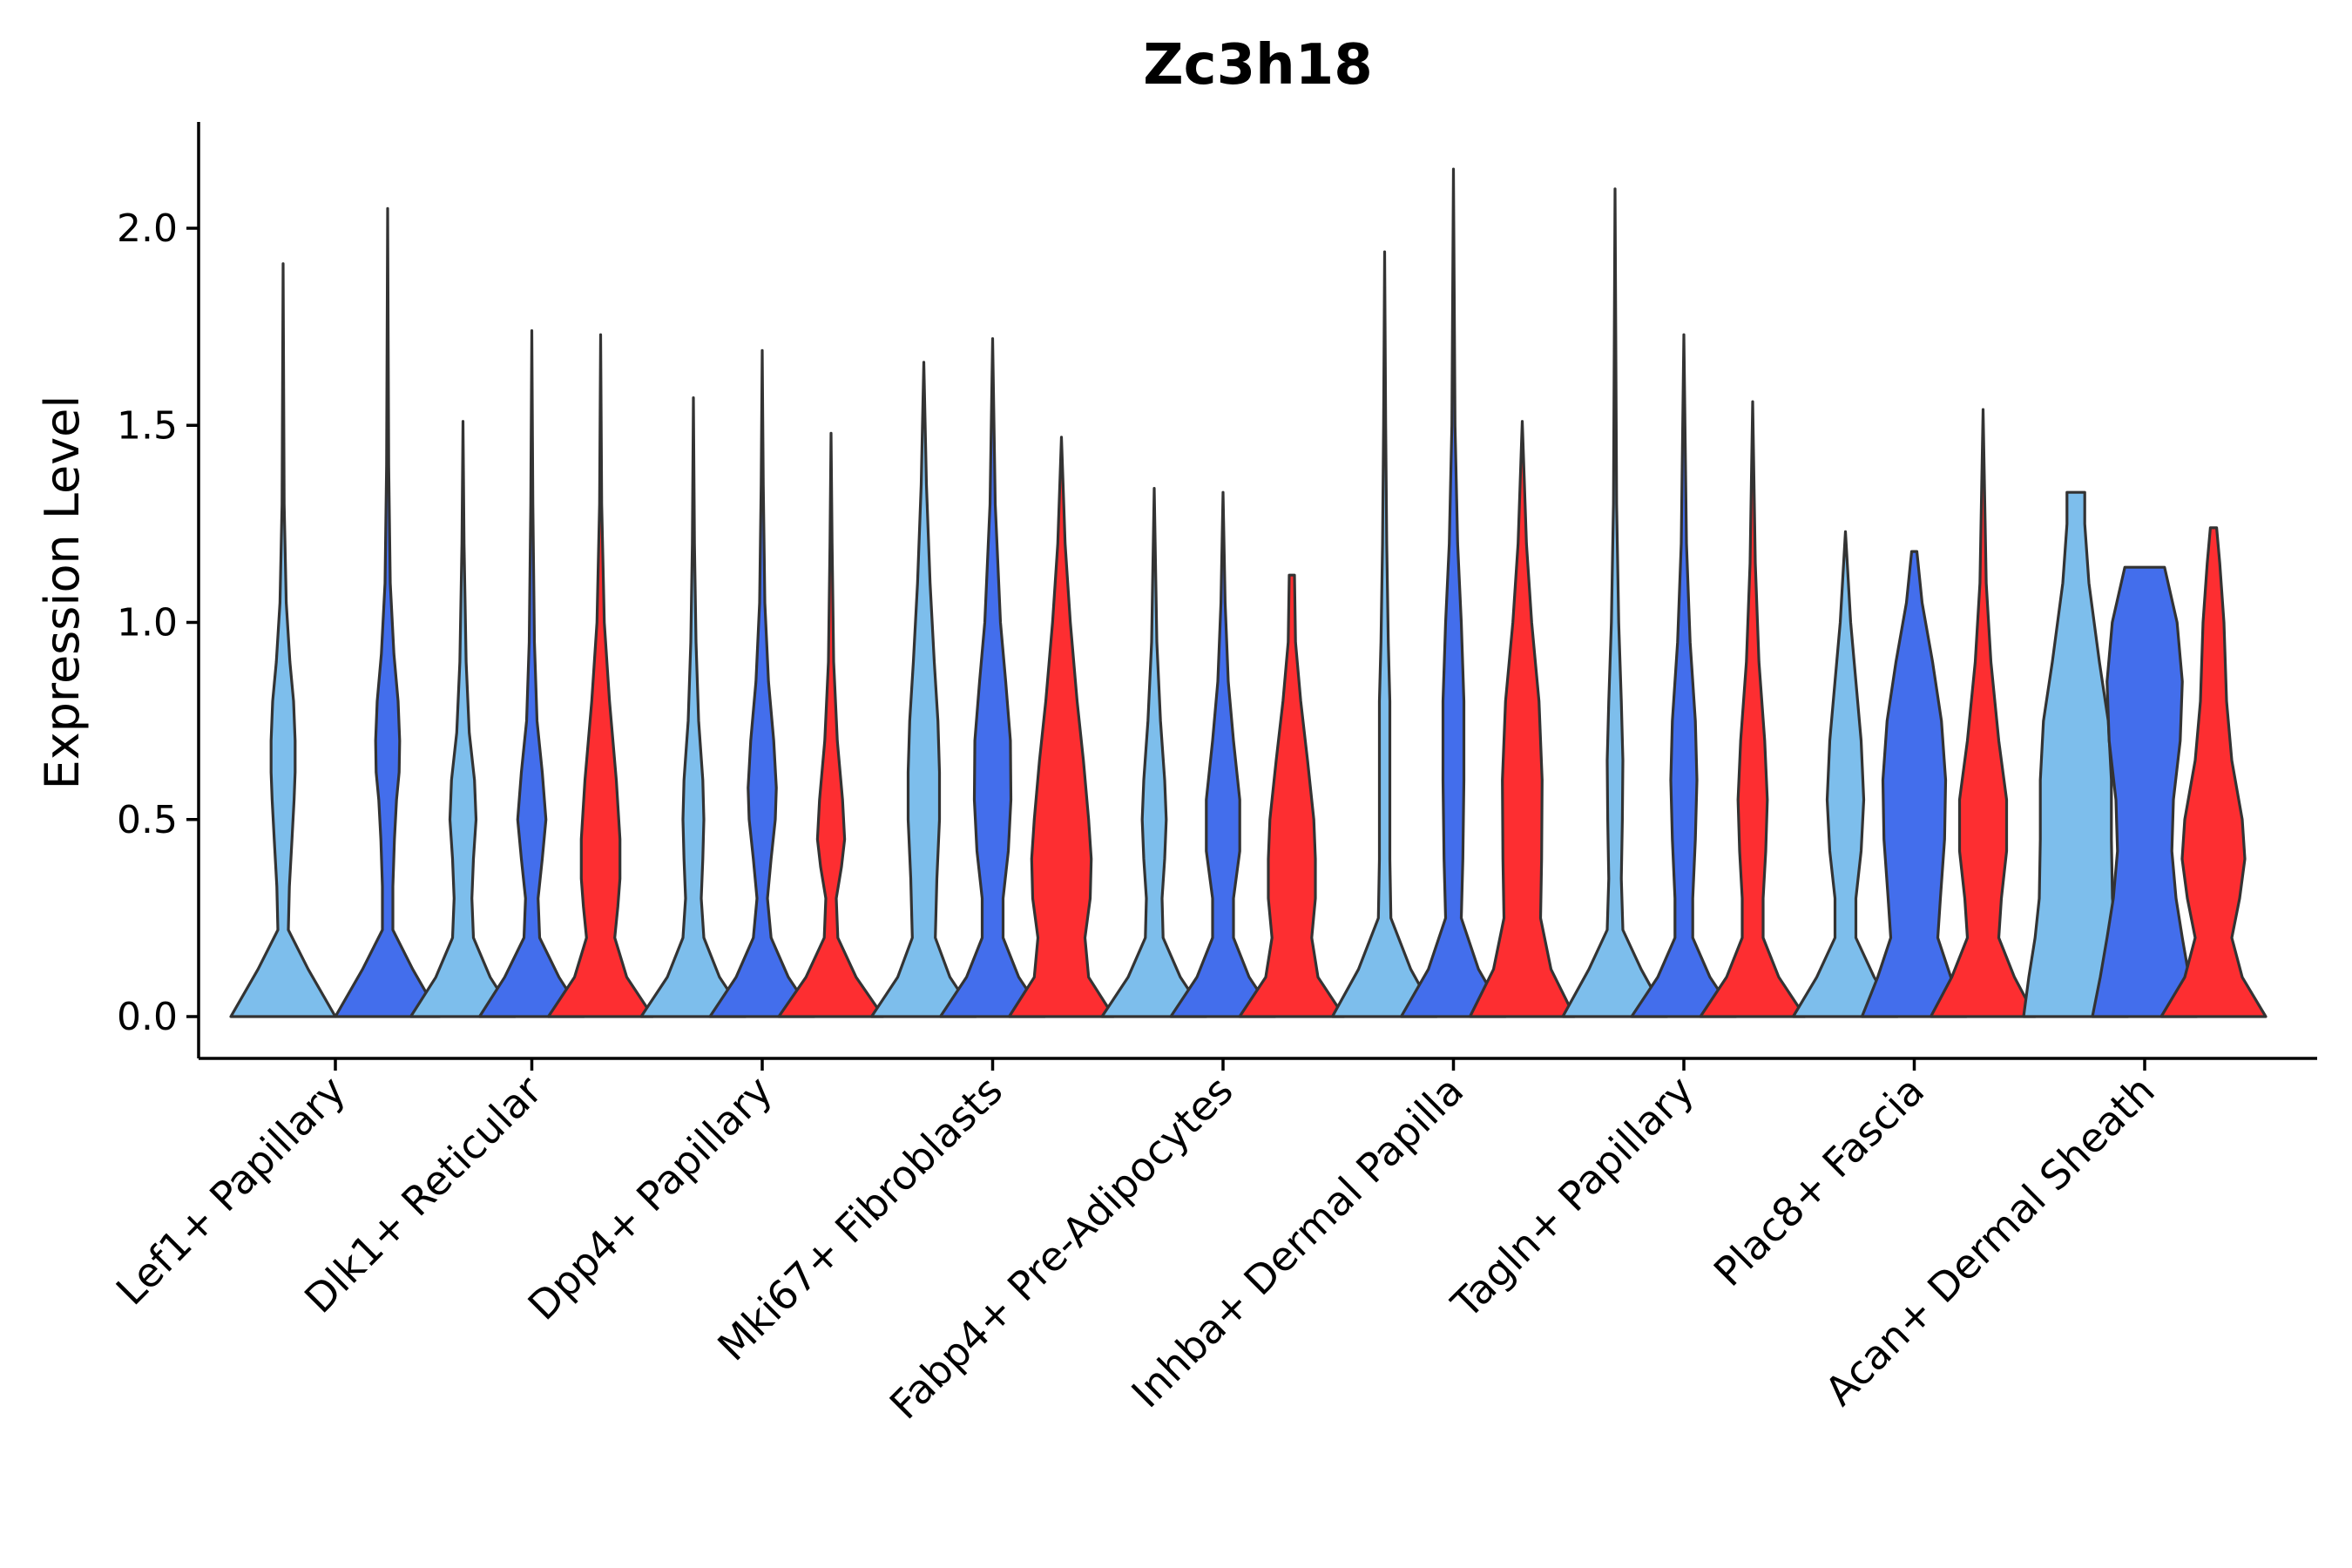 This screenshot has width=2352, height=1568. What do you see at coordinates (147, 425) in the screenshot?
I see `y-tick-label: 1.5` at bounding box center [147, 425].